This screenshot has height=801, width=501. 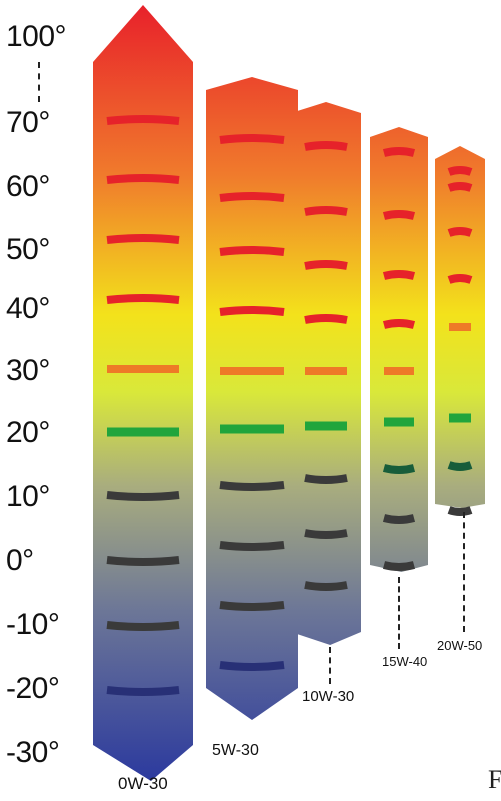 What do you see at coordinates (33, 752) in the screenshot?
I see `axis-label-minus30: -30°` at bounding box center [33, 752].